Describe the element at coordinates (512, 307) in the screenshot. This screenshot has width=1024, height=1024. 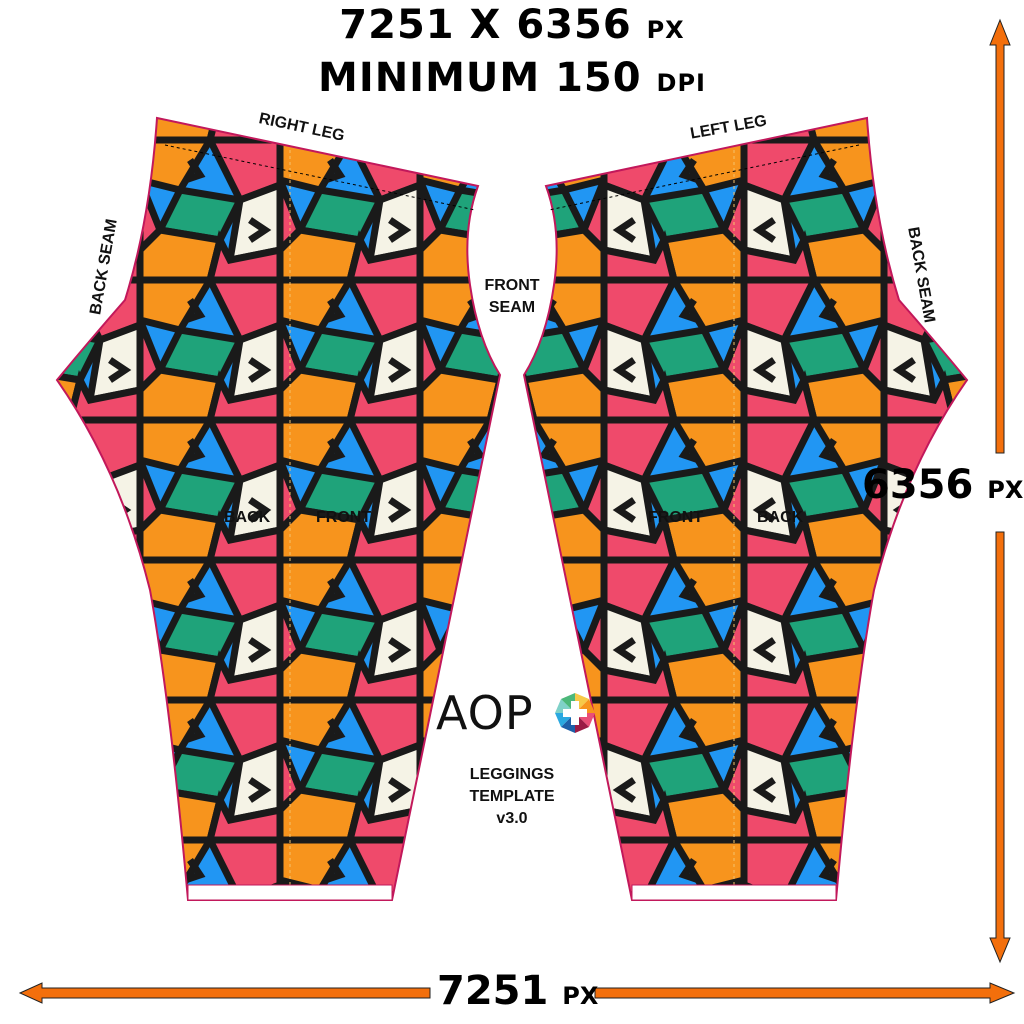
I see `front-seam-line-2: SEAM` at that location.